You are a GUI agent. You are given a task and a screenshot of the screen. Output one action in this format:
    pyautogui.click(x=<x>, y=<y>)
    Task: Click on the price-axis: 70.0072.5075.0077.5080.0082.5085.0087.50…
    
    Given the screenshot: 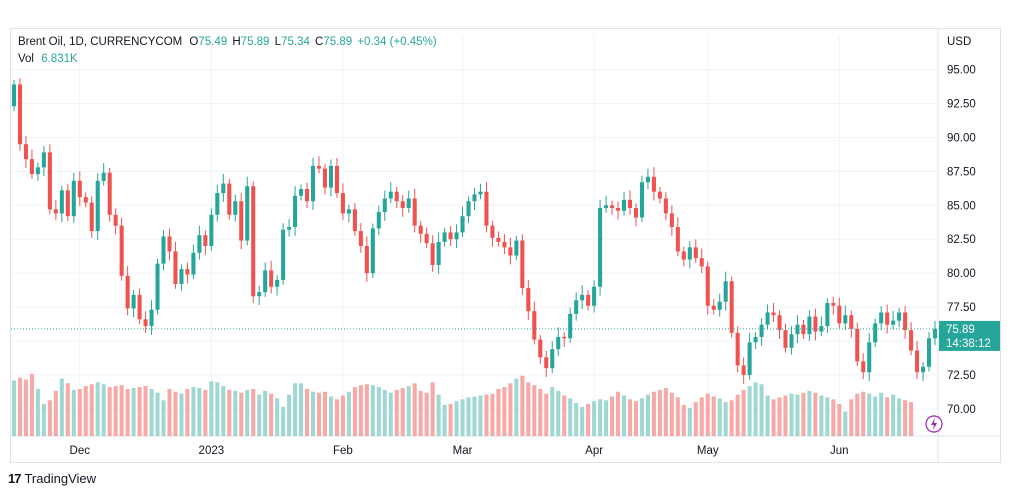 What is the action you would take?
    pyautogui.click(x=969, y=226)
    